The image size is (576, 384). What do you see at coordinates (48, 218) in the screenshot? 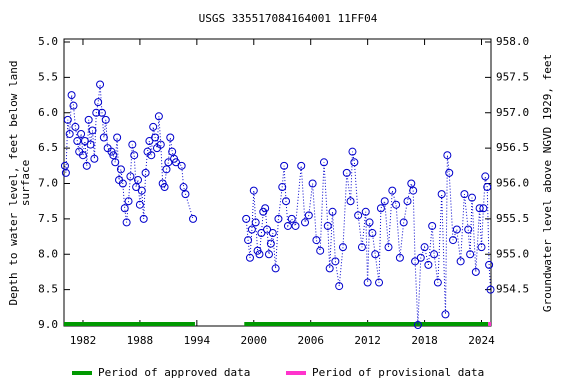
I see `y-tick-label: 7.5` at bounding box center [48, 218].